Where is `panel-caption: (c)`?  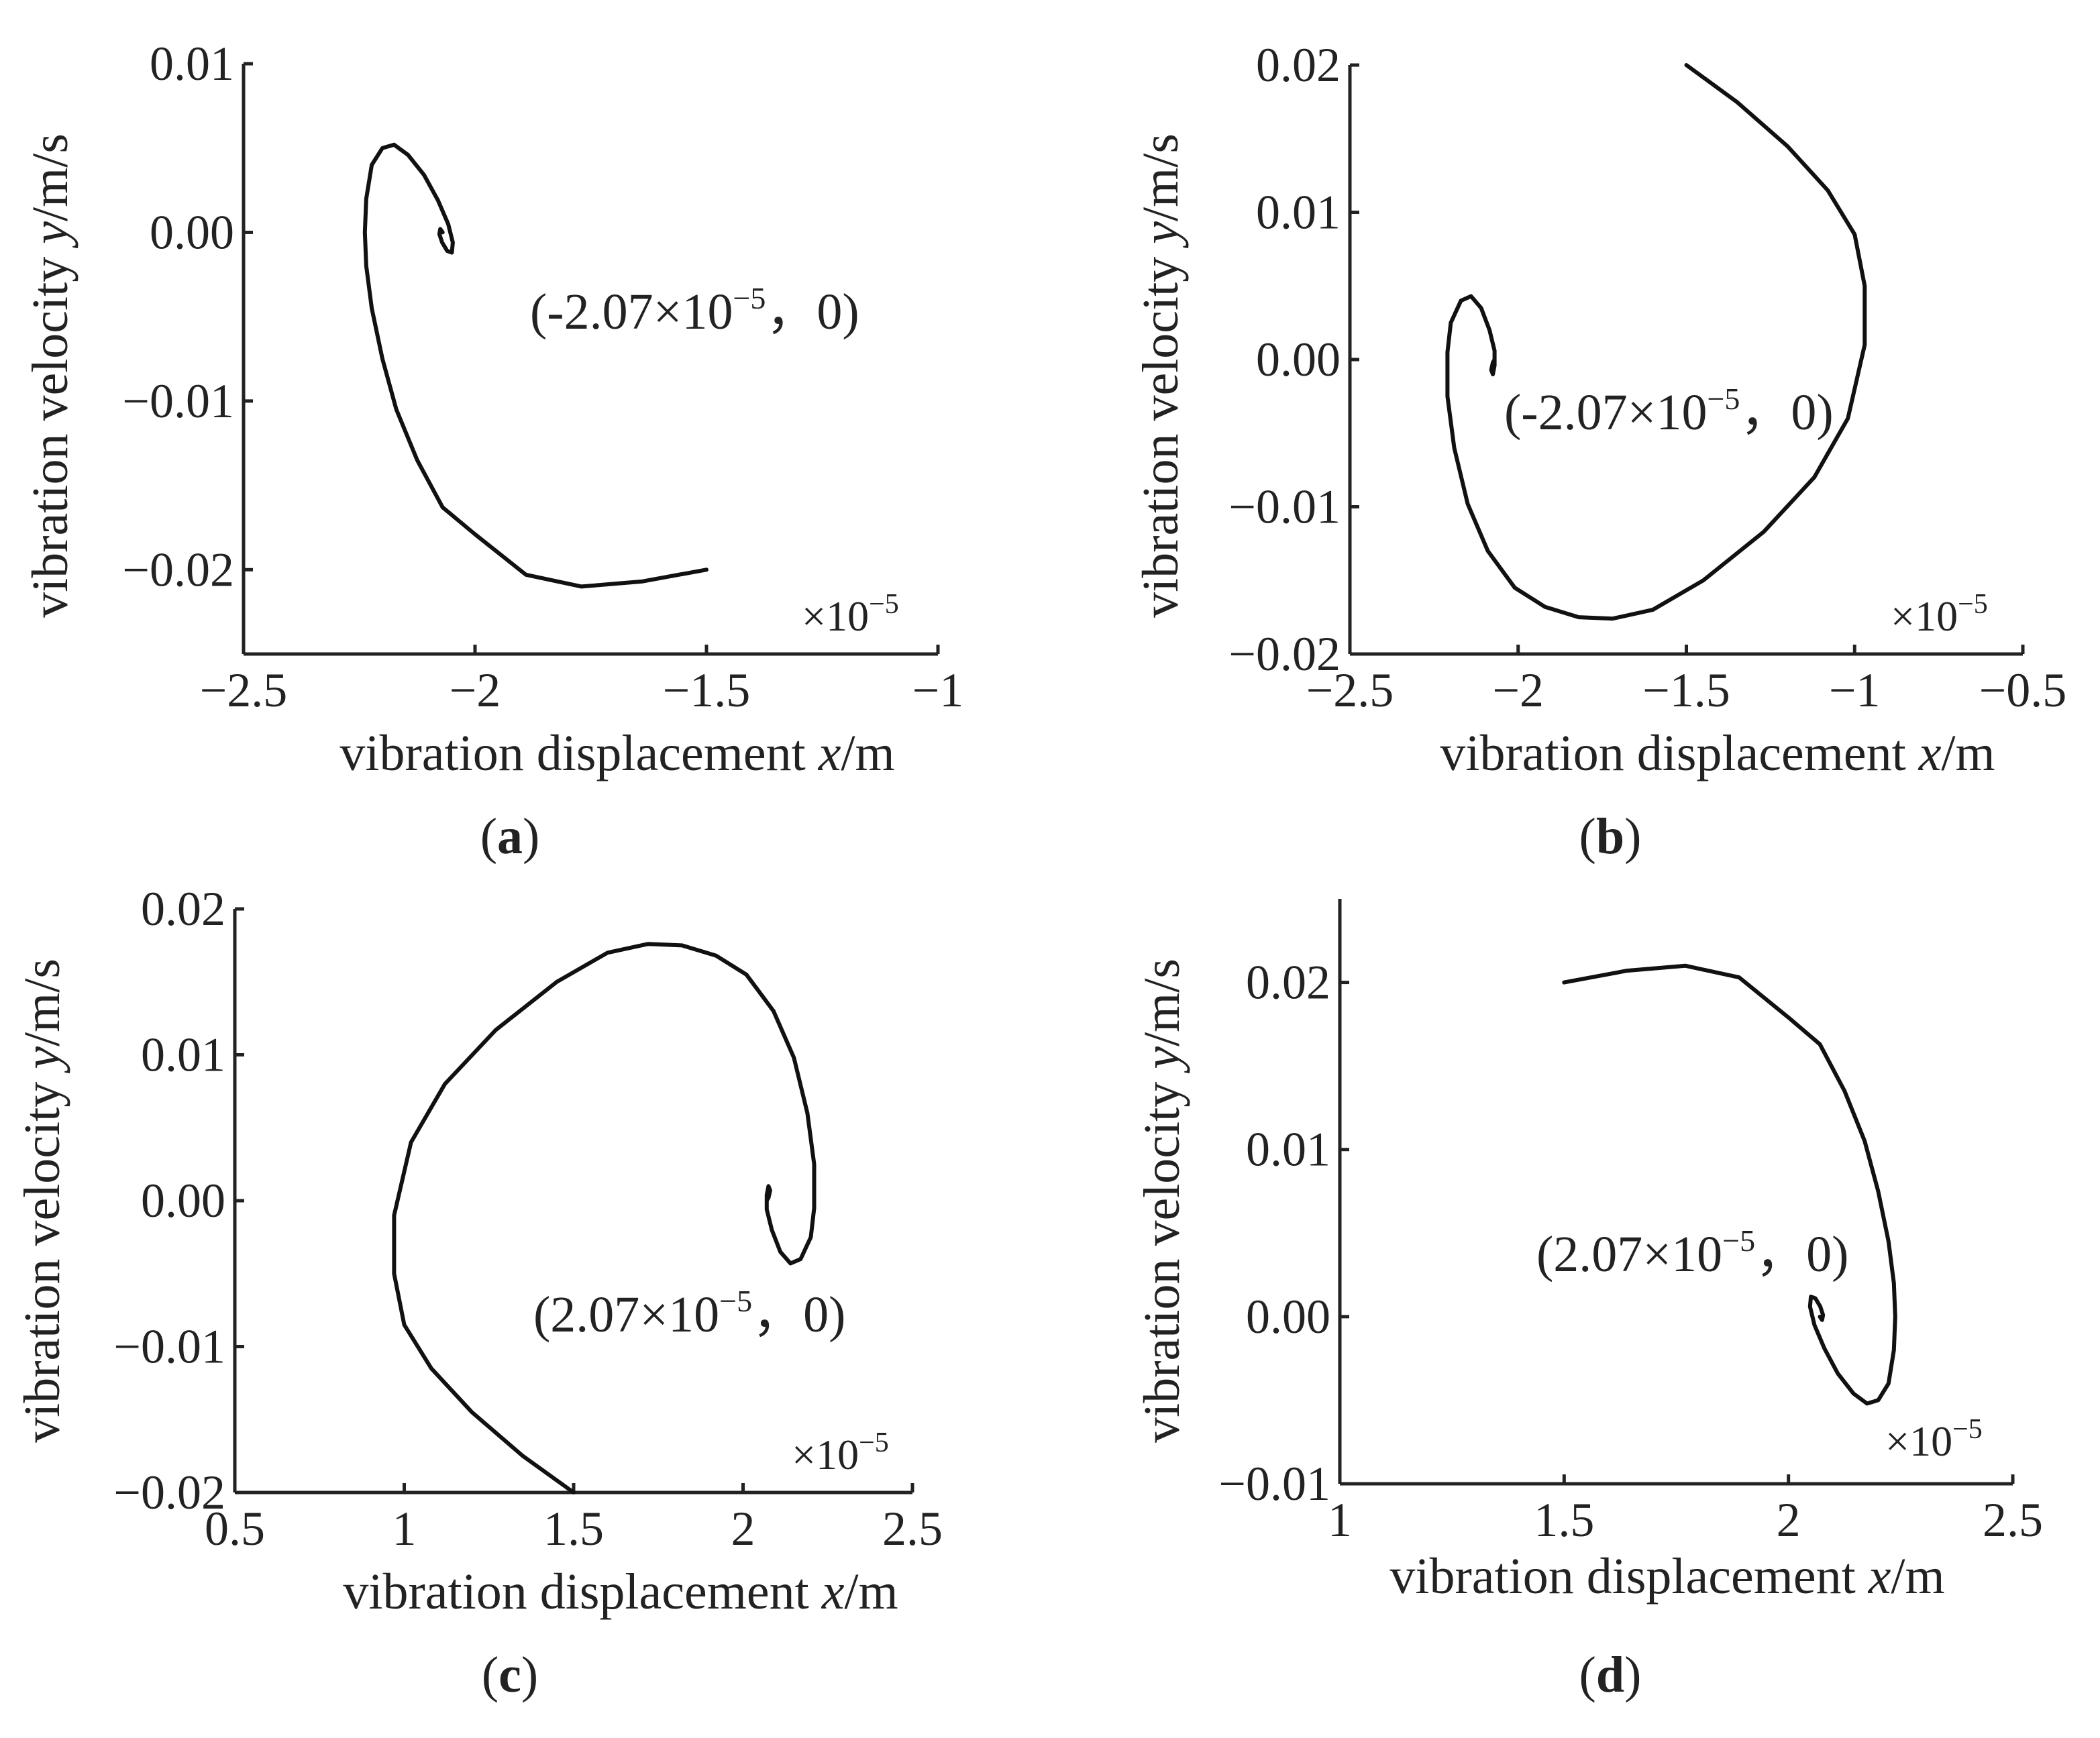
panel-caption: (c) is located at coordinates (510, 1675).